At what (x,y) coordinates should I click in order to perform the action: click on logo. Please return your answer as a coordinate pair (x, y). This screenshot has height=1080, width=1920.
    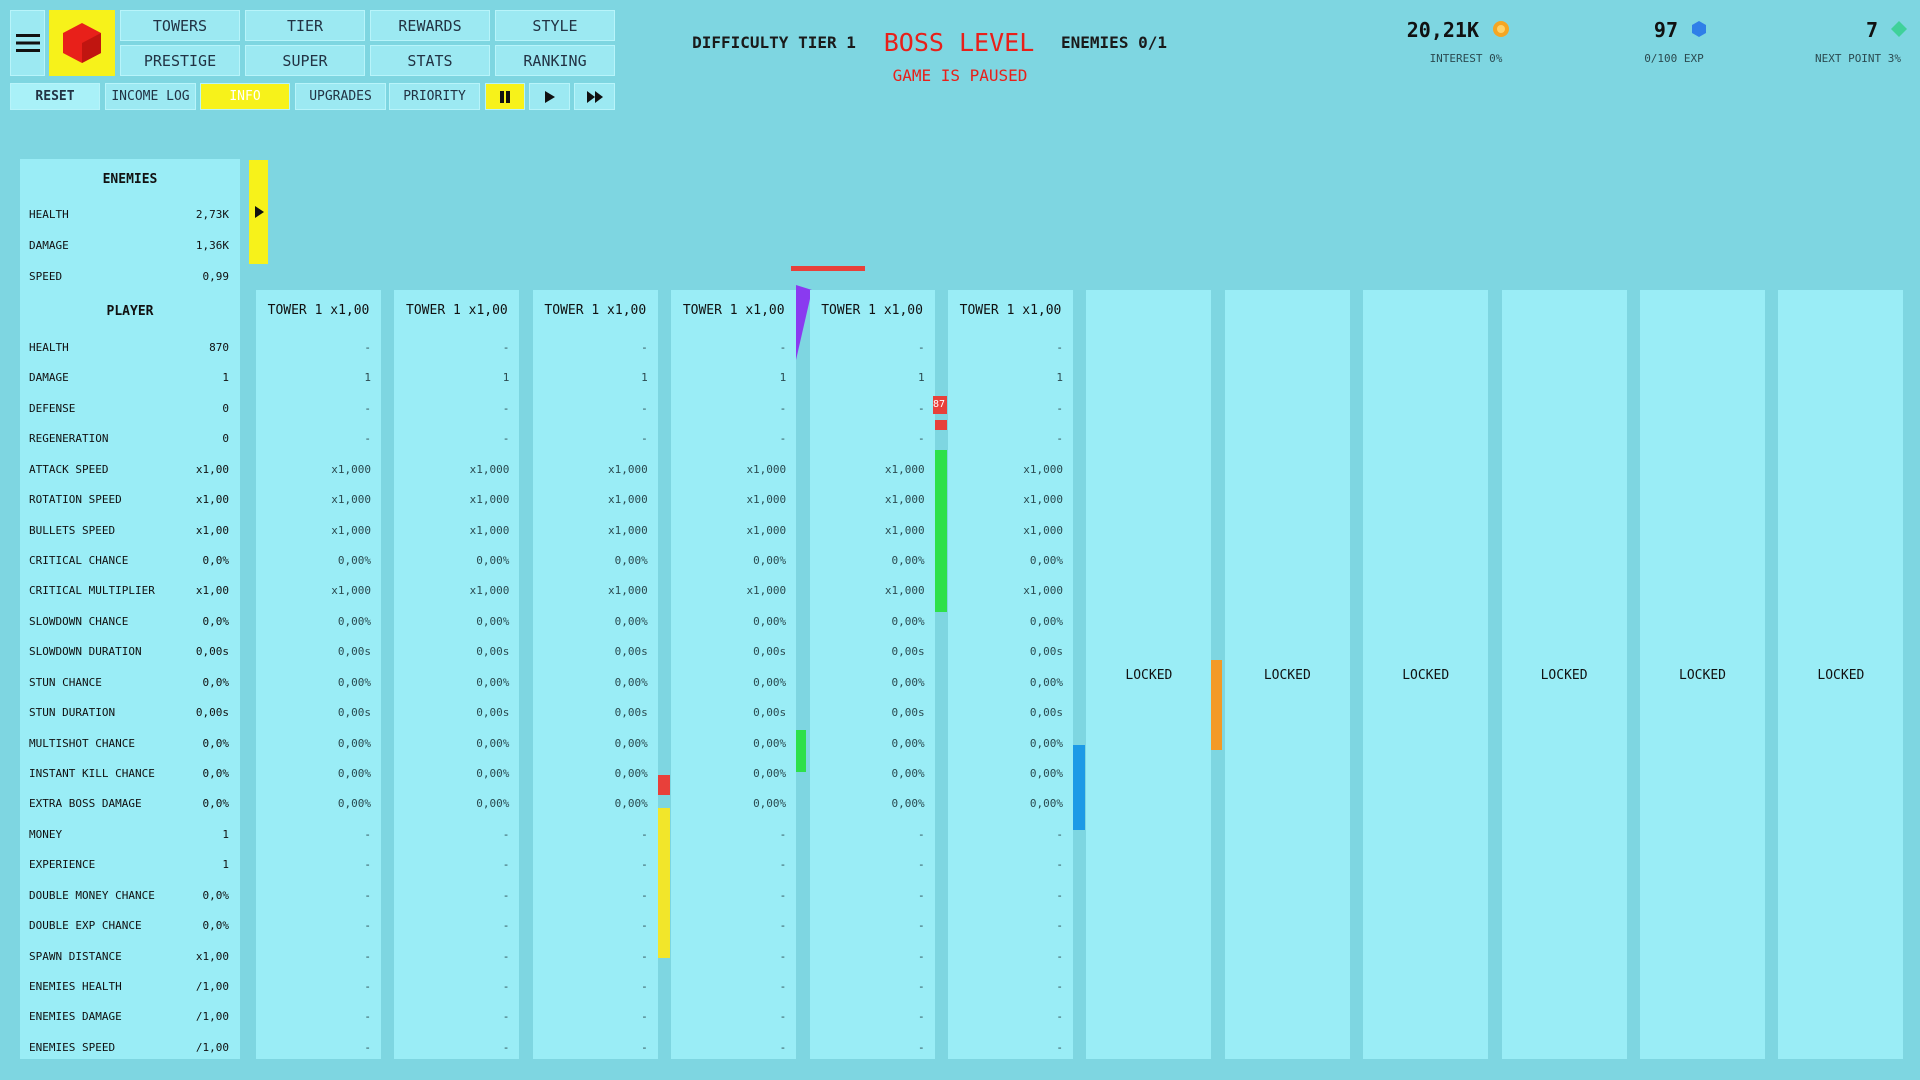
    Looking at the image, I should click on (82, 43).